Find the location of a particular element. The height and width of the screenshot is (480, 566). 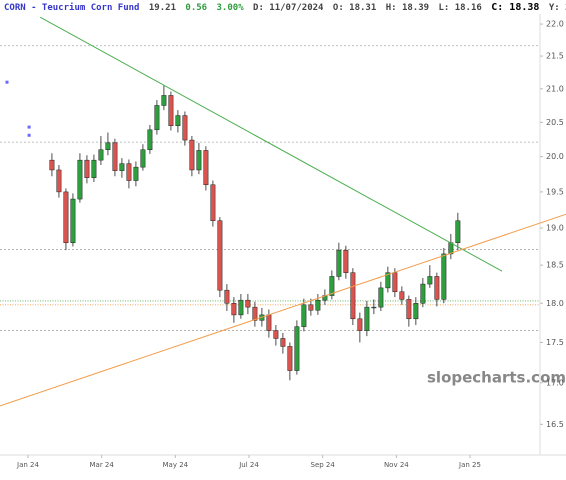

y-tick-label: 21.5 is located at coordinates (555, 56).